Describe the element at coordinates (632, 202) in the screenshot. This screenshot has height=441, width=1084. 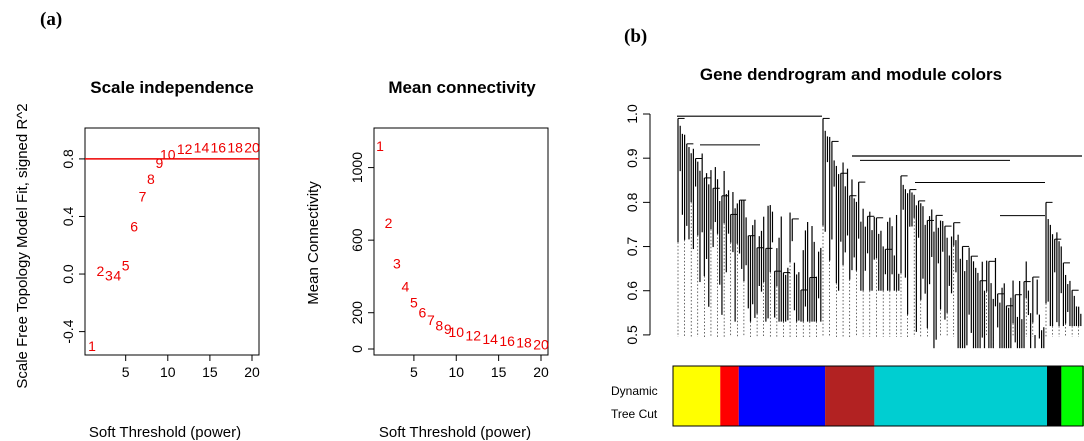
I see `c3-ytick-label: 0.8` at that location.